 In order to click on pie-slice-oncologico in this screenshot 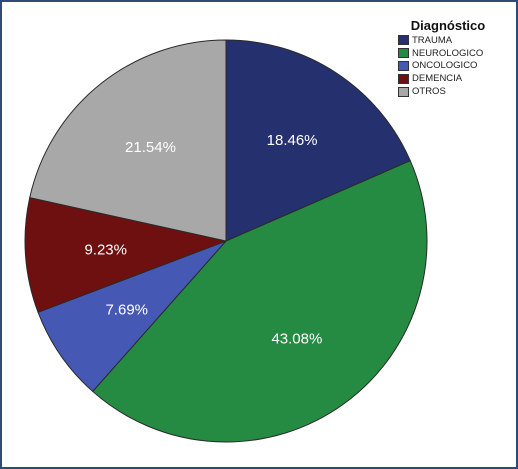, I will do `click(132, 316)`.